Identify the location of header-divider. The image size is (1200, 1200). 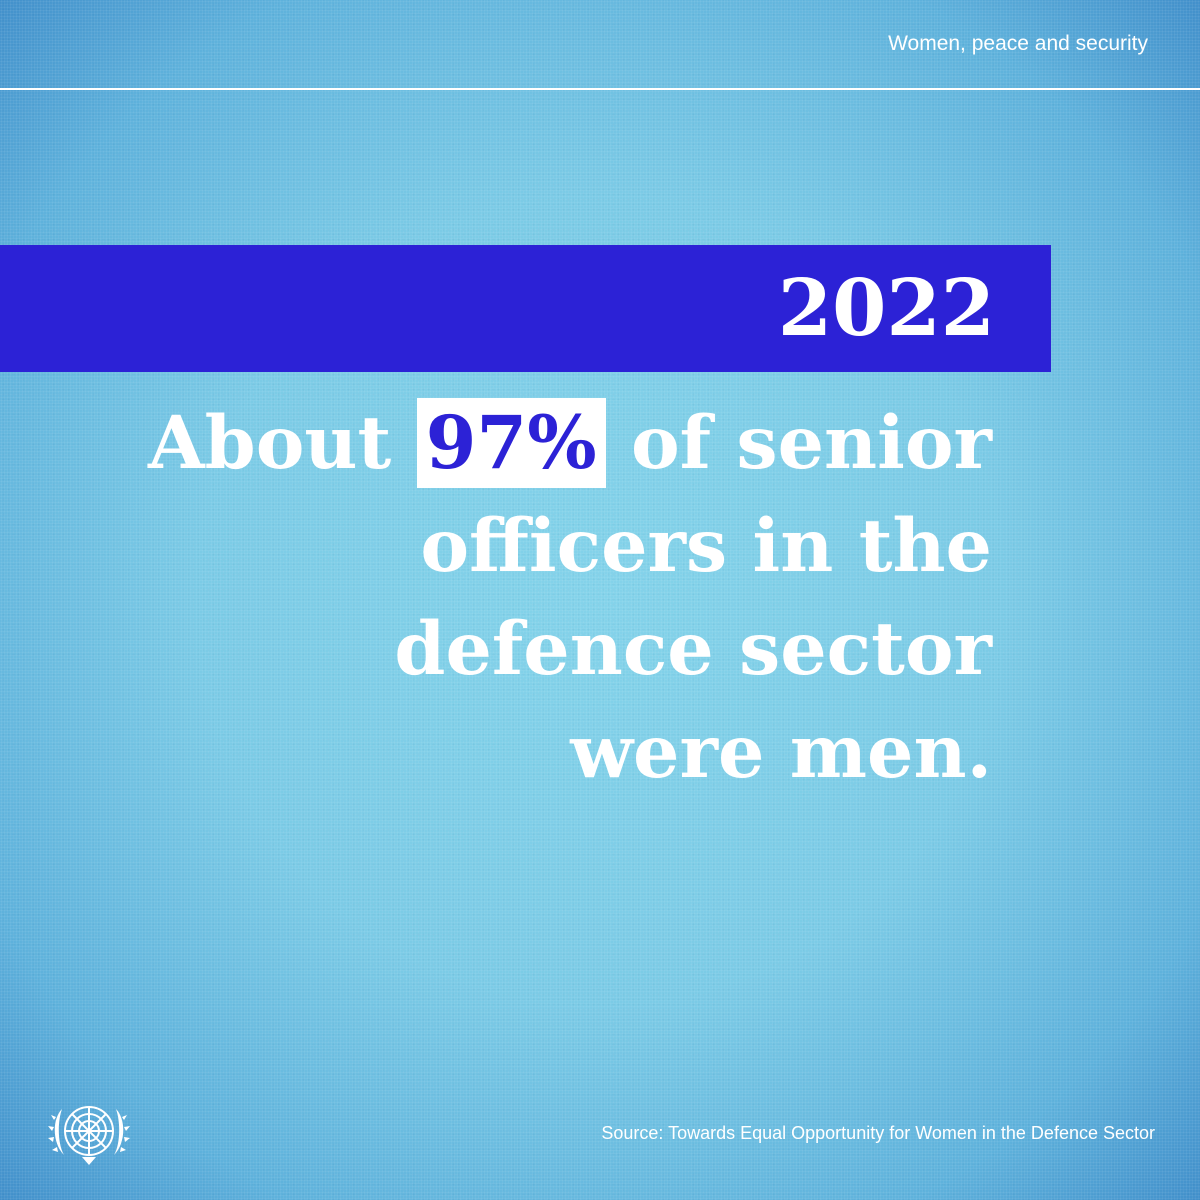
(600, 89).